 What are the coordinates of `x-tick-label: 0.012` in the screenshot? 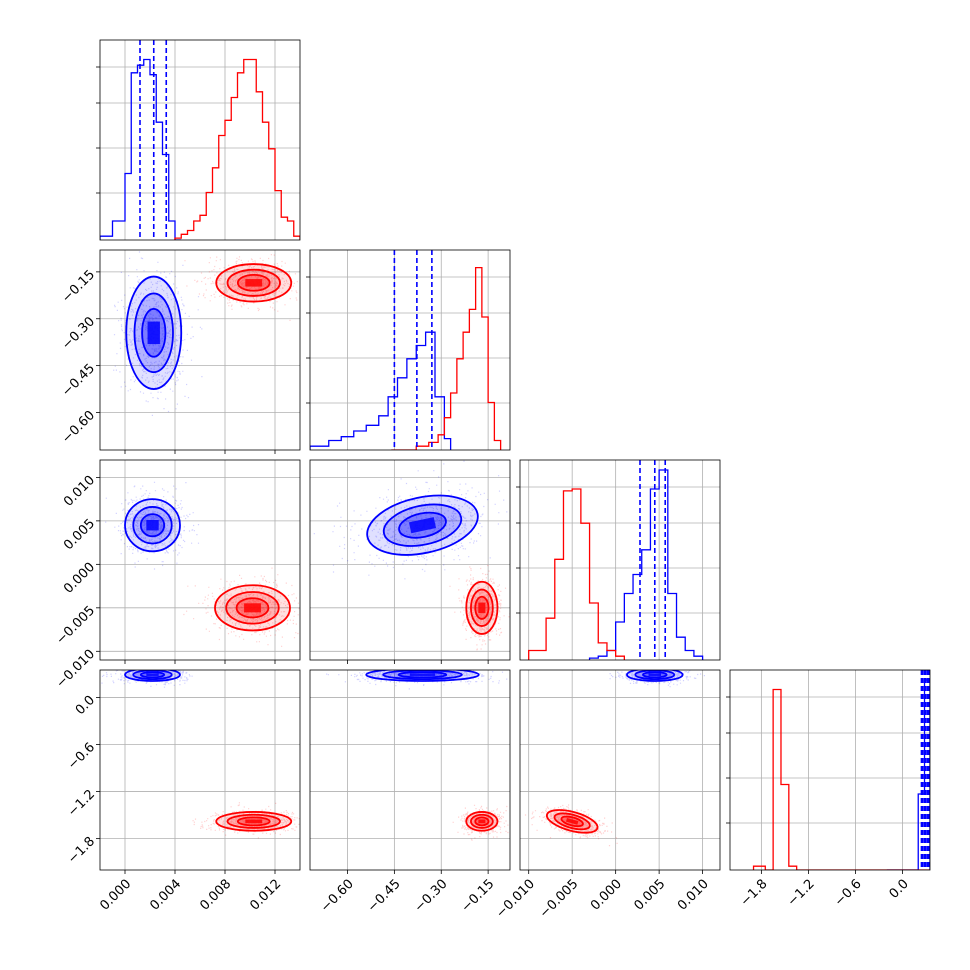 It's located at (265, 895).